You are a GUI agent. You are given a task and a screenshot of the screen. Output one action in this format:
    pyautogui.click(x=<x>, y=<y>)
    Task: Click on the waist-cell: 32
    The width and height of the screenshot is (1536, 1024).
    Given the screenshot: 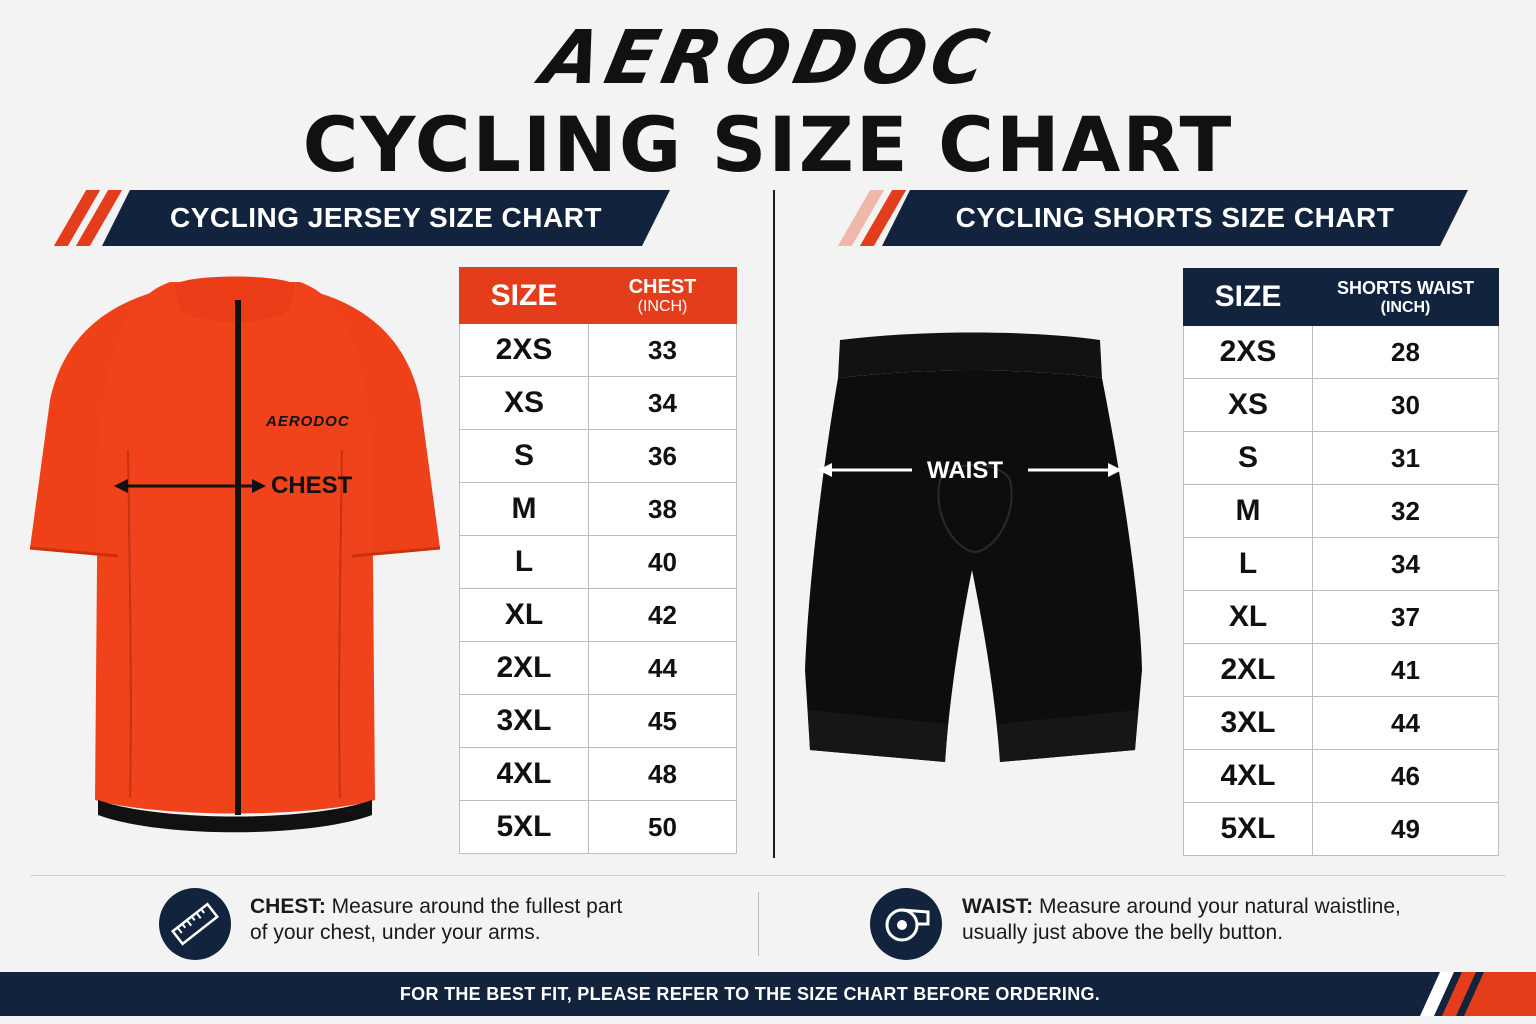 What is the action you would take?
    pyautogui.click(x=1405, y=511)
    